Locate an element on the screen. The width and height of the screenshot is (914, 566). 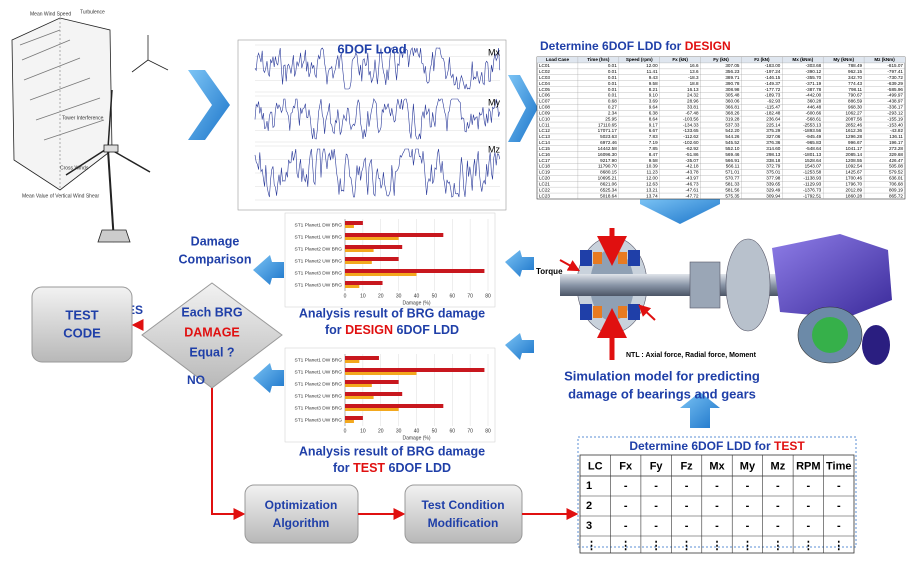
table-cell: 1528.64 is located at coordinates (813, 160).